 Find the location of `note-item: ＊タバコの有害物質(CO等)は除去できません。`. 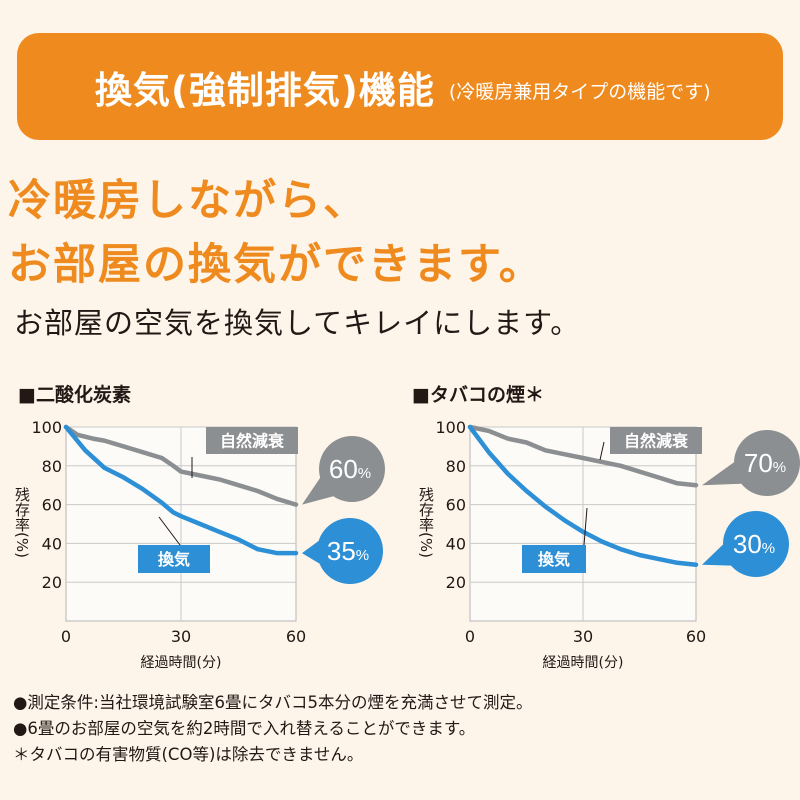

note-item: ＊タバコの有害物質(CO等)は除去できません。 is located at coordinates (188, 754).